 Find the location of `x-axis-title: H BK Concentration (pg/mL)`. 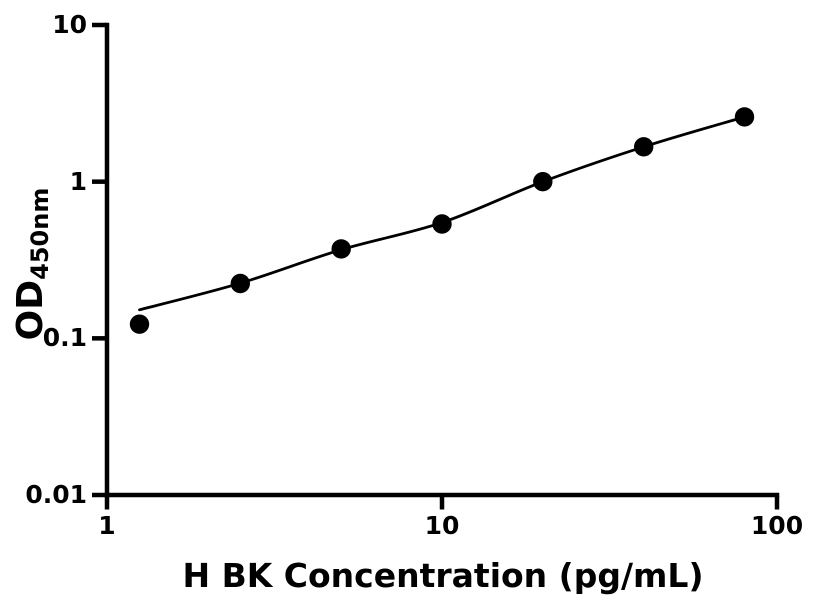

x-axis-title: H BK Concentration (pg/mL) is located at coordinates (443, 575).